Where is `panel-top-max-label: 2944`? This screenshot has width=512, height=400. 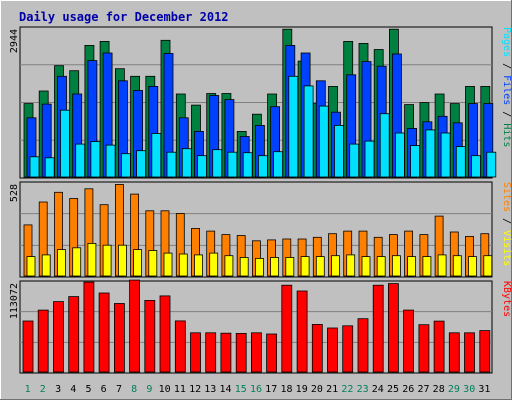 panel-top-max-label: 2944 is located at coordinates (14, 41).